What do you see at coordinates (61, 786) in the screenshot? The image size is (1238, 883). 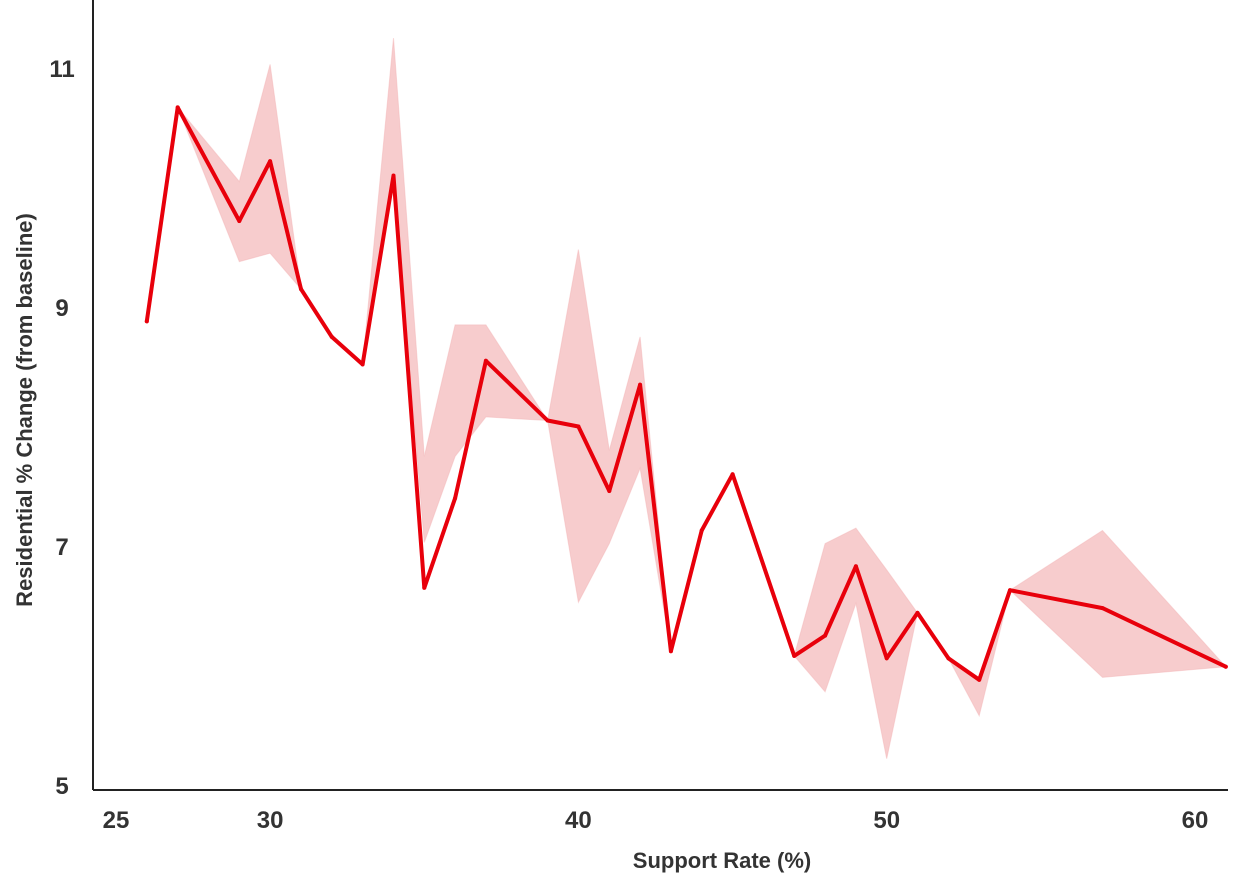 I see `y-tick-label: 5` at bounding box center [61, 786].